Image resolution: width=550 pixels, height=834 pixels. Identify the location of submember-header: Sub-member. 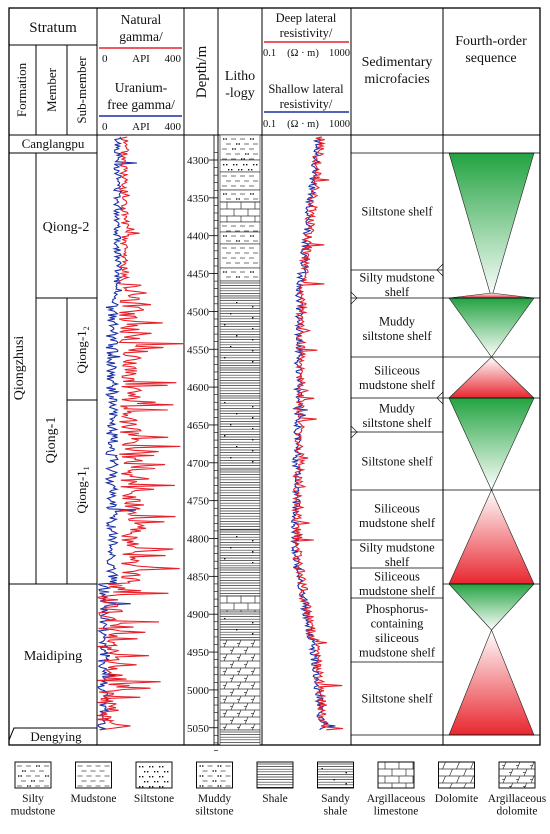
(81, 90).